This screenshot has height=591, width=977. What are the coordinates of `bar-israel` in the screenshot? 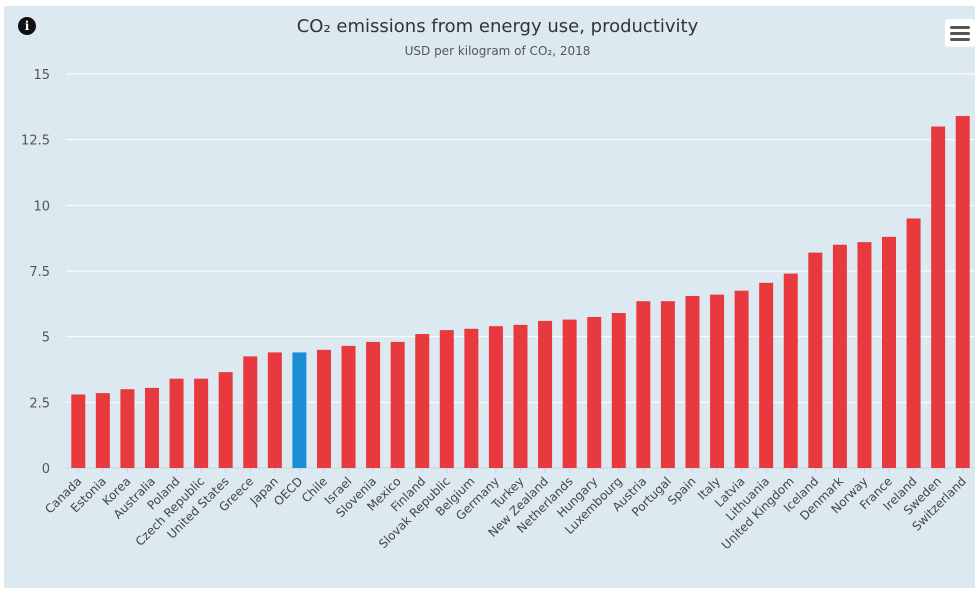 It's located at (348, 406).